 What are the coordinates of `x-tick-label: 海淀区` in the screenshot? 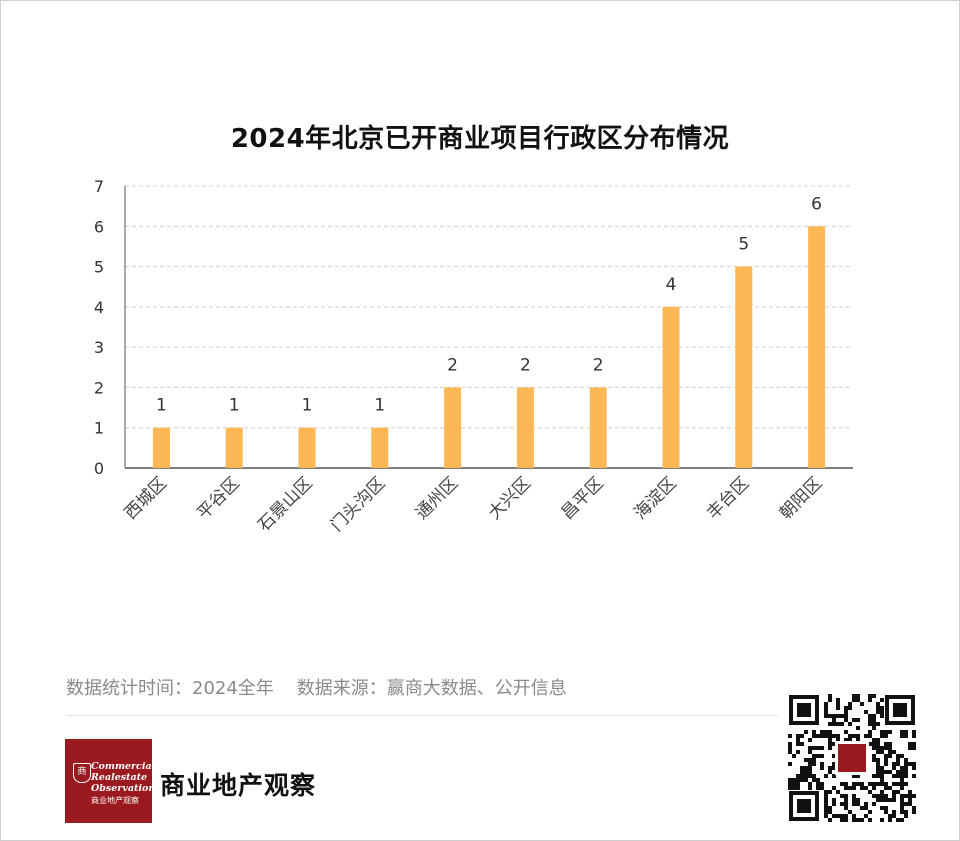 It's located at (655, 498).